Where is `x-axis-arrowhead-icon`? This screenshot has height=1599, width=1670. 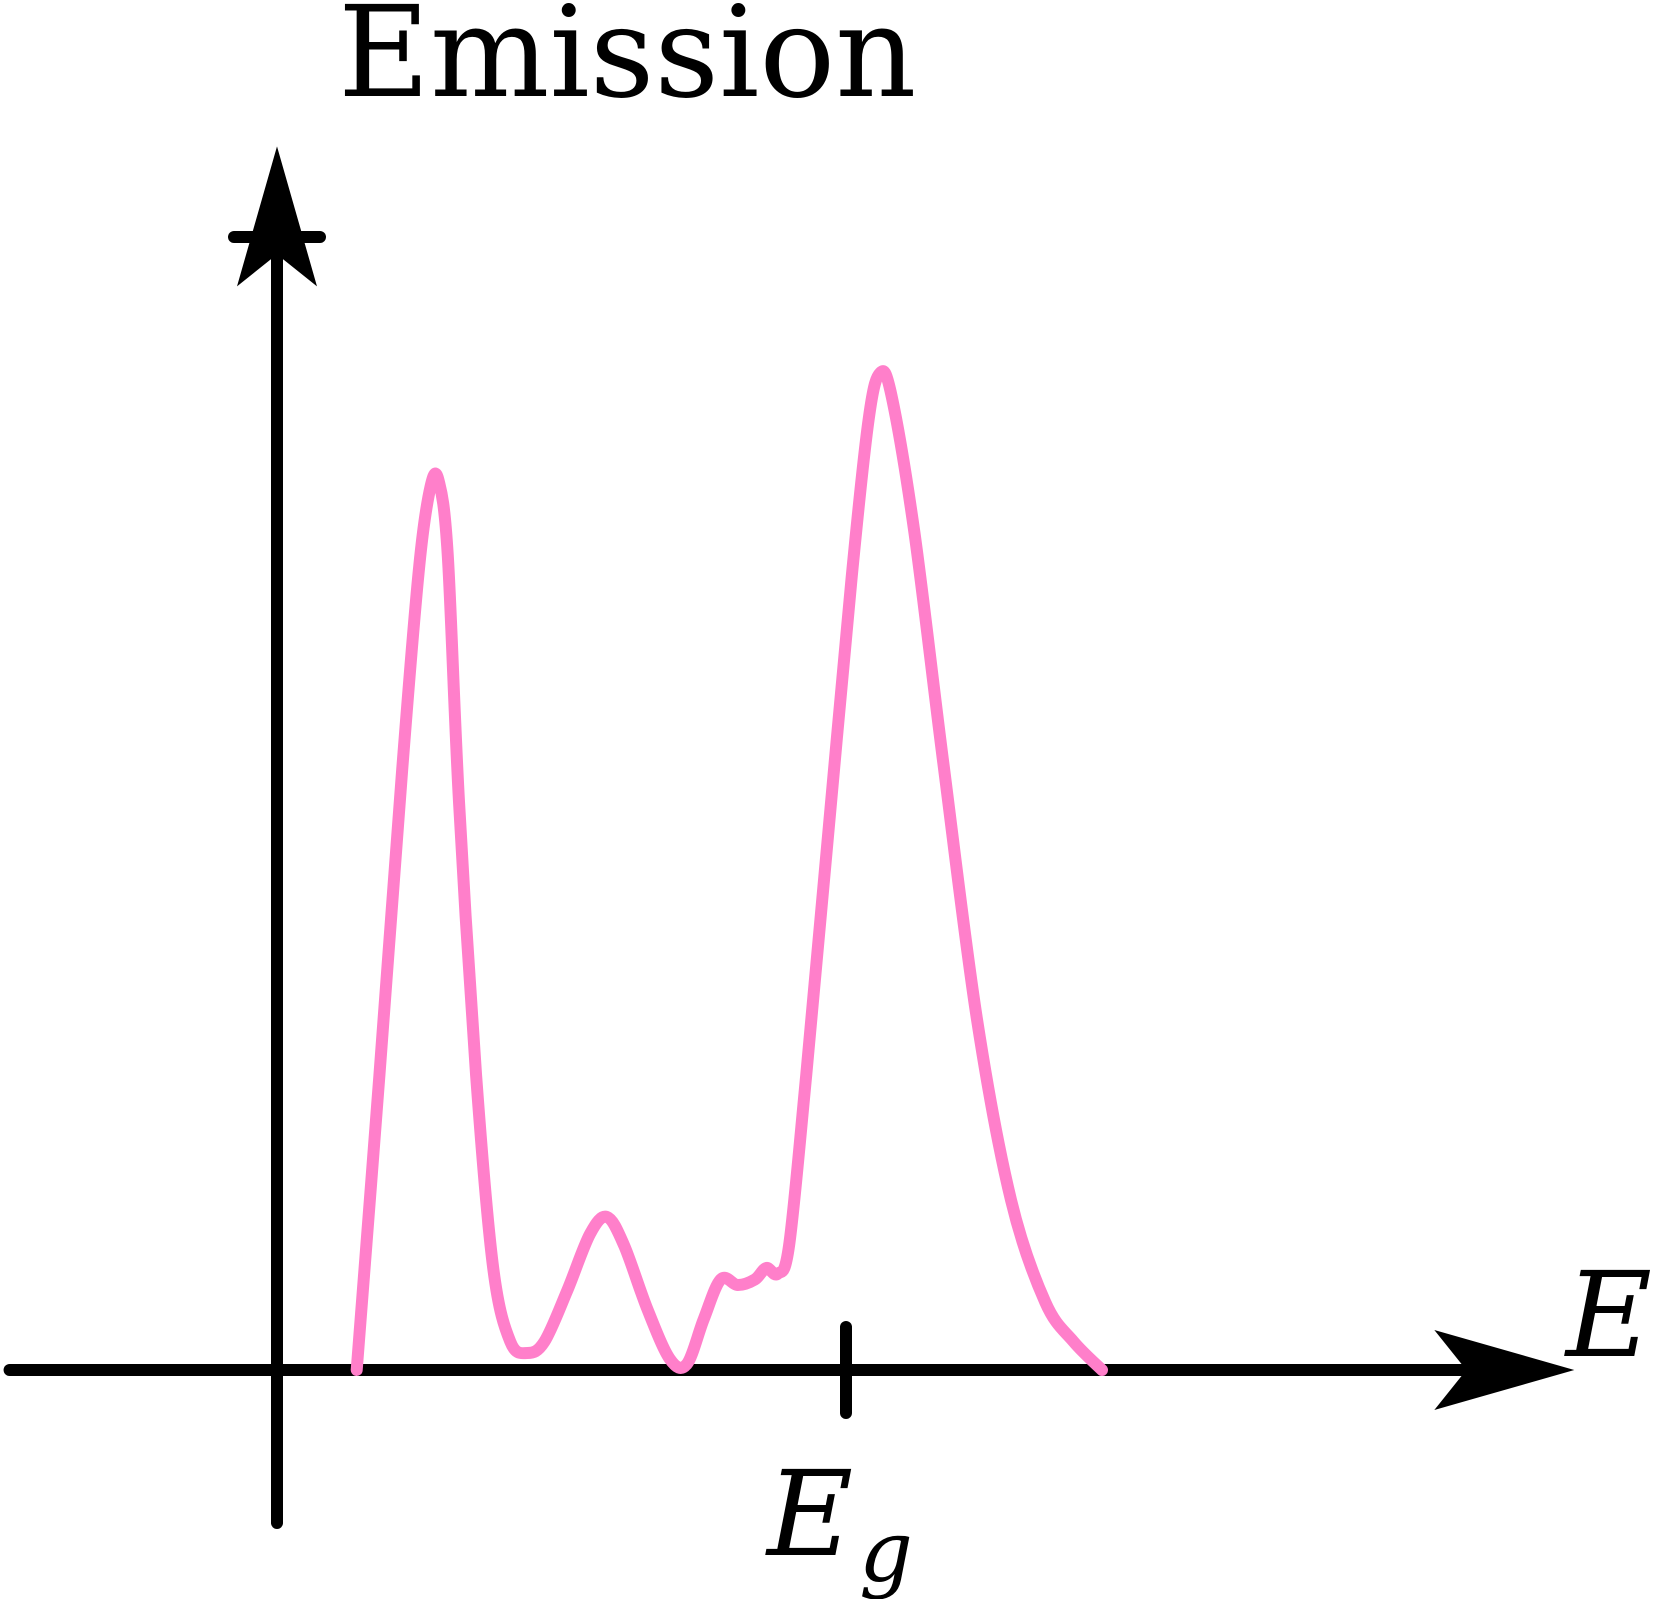
x-axis-arrowhead-icon is located at coordinates (1504, 1370).